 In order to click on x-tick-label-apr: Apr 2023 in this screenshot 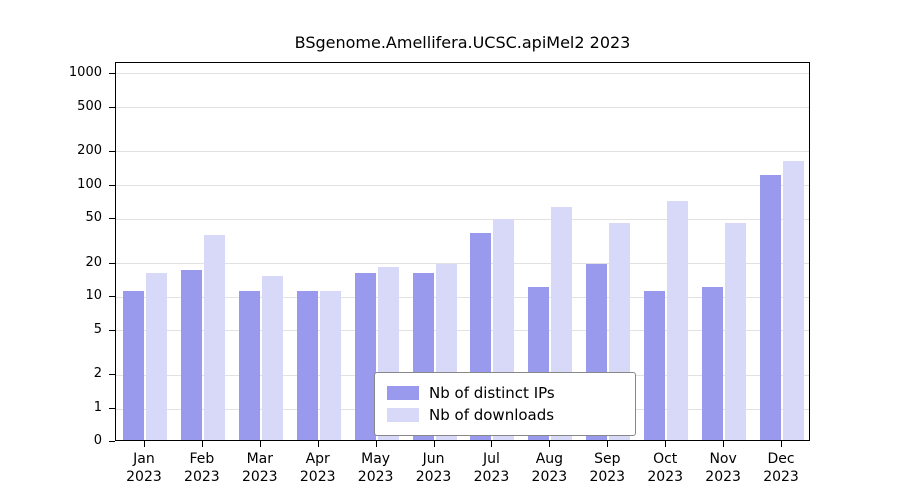, I will do `click(318, 468)`.